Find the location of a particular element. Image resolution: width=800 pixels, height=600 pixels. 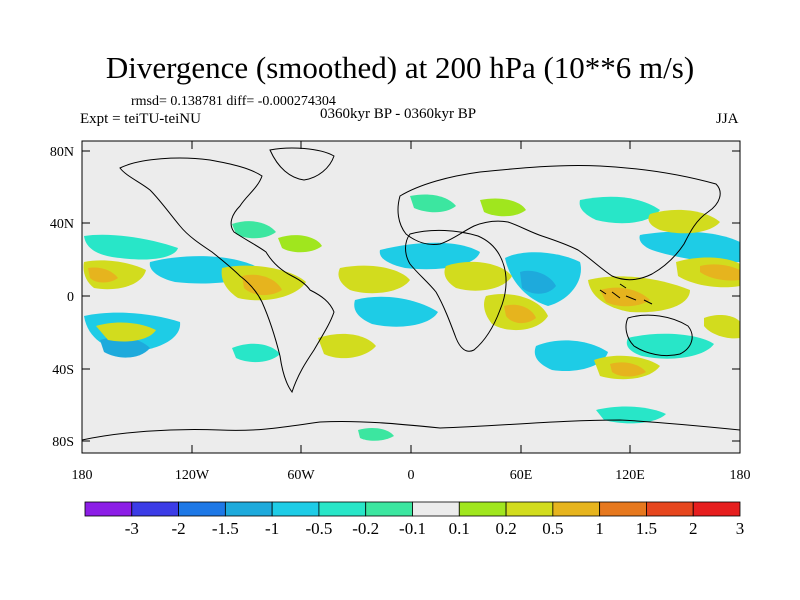

lon-label: 0 is located at coordinates (411, 475).